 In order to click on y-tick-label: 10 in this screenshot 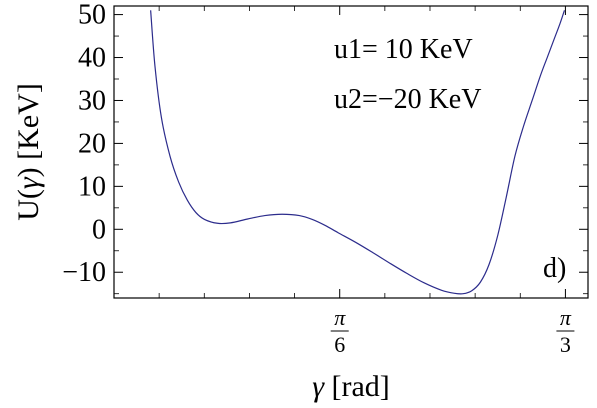, I will do `click(92, 186)`.